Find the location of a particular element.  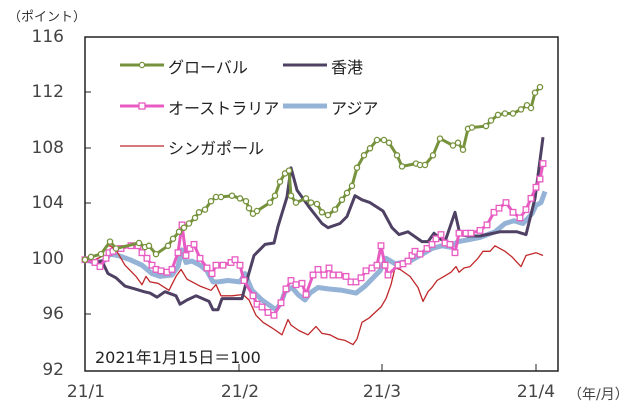

x-axis-ticks is located at coordinates (387, 367).